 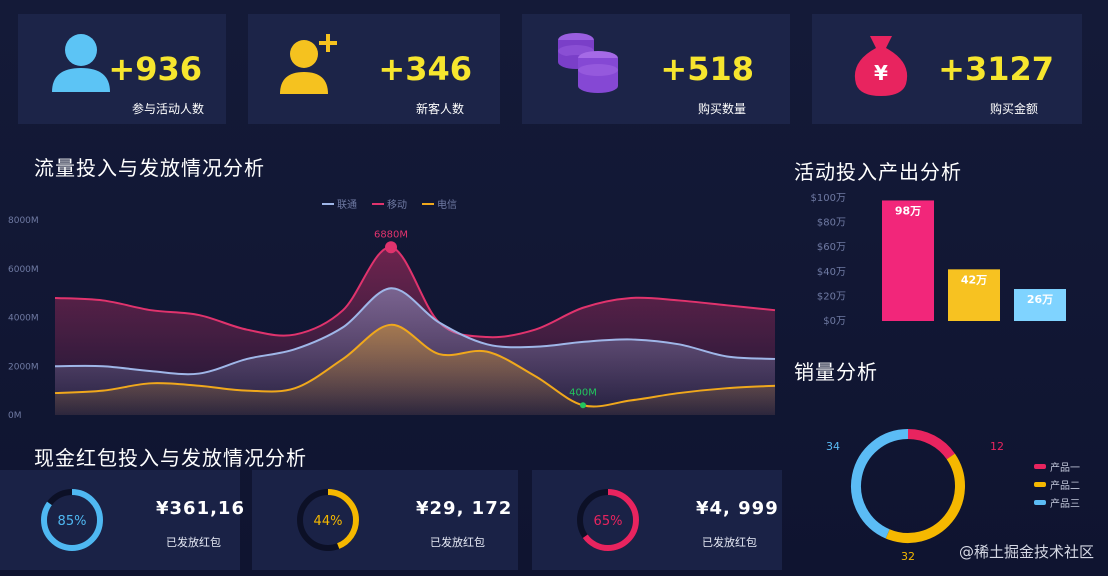 I want to click on y-tick-label: $100万, so click(x=828, y=198).